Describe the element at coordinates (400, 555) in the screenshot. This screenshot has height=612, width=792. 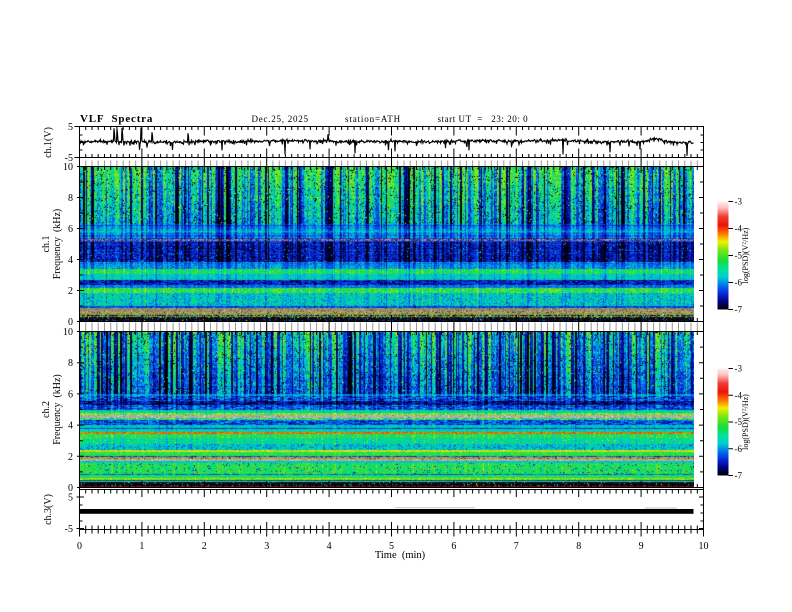
I see `svg-text: Time (min)` at that location.